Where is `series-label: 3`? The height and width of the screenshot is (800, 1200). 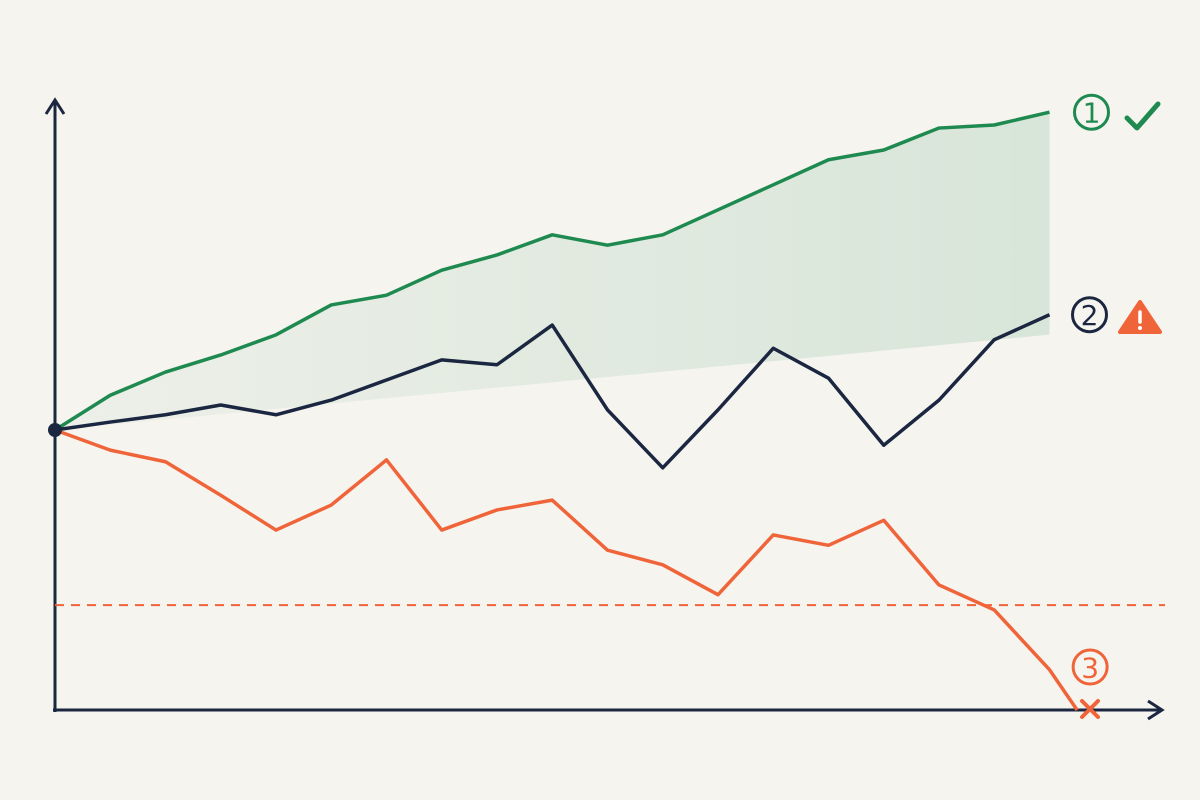 series-label: 3 is located at coordinates (1090, 668).